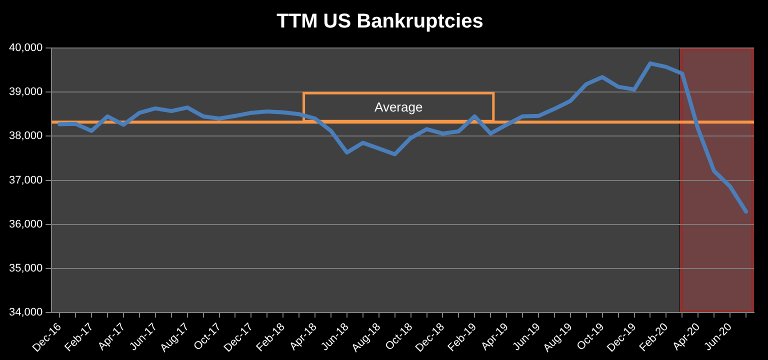 Image resolution: width=768 pixels, height=360 pixels. I want to click on chart-title: TTM US Bankruptcies, so click(380, 21).